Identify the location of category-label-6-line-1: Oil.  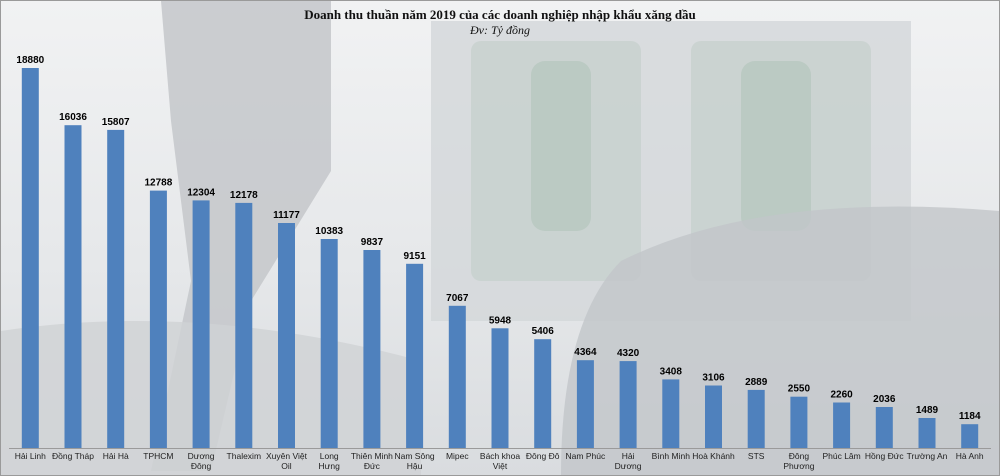
(286, 466).